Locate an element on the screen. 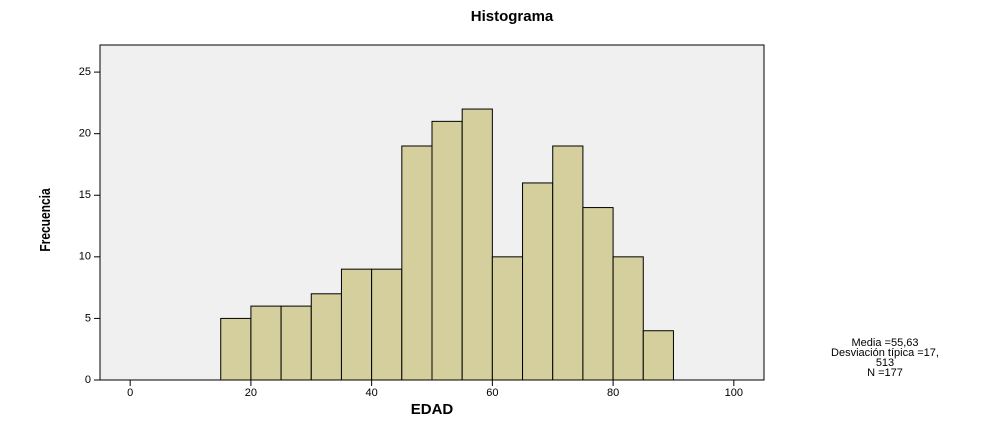  y-tick-label: 20 is located at coordinates (85, 134).